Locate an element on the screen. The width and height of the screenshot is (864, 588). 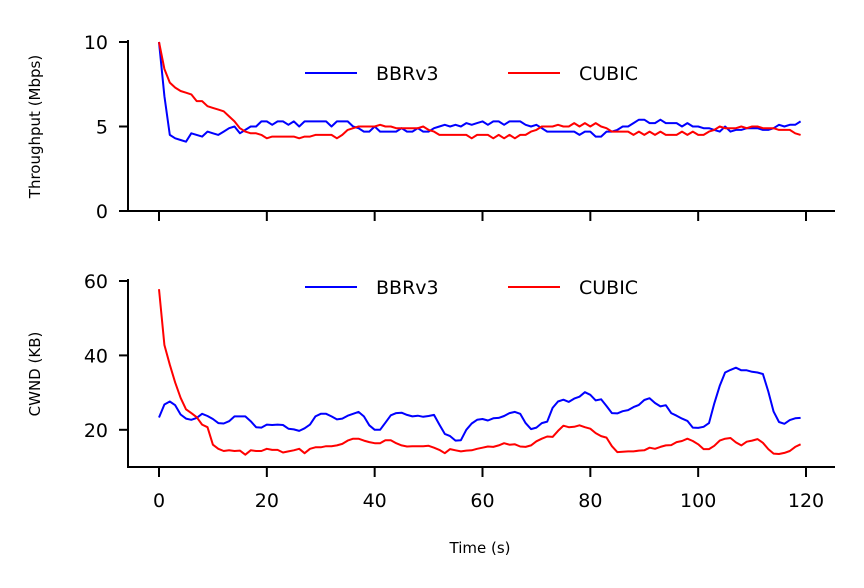
x-tick-label: 20 is located at coordinates (267, 501).